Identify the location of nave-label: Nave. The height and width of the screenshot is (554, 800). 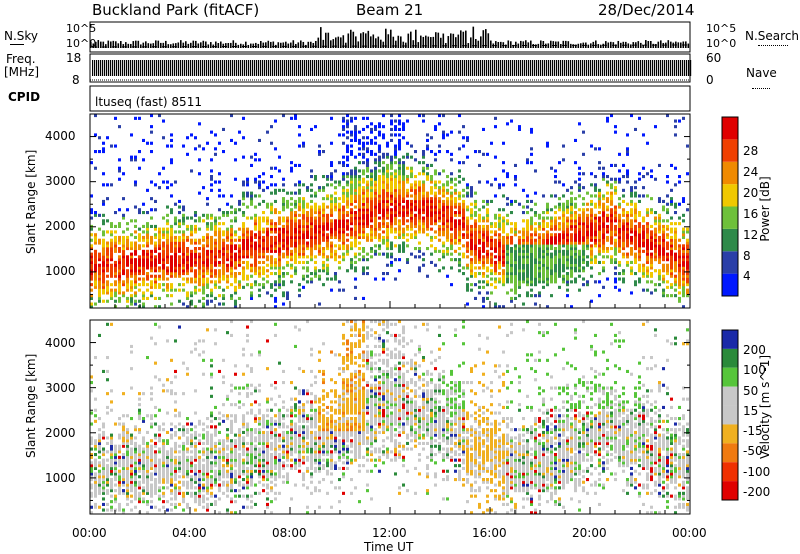
(761, 73).